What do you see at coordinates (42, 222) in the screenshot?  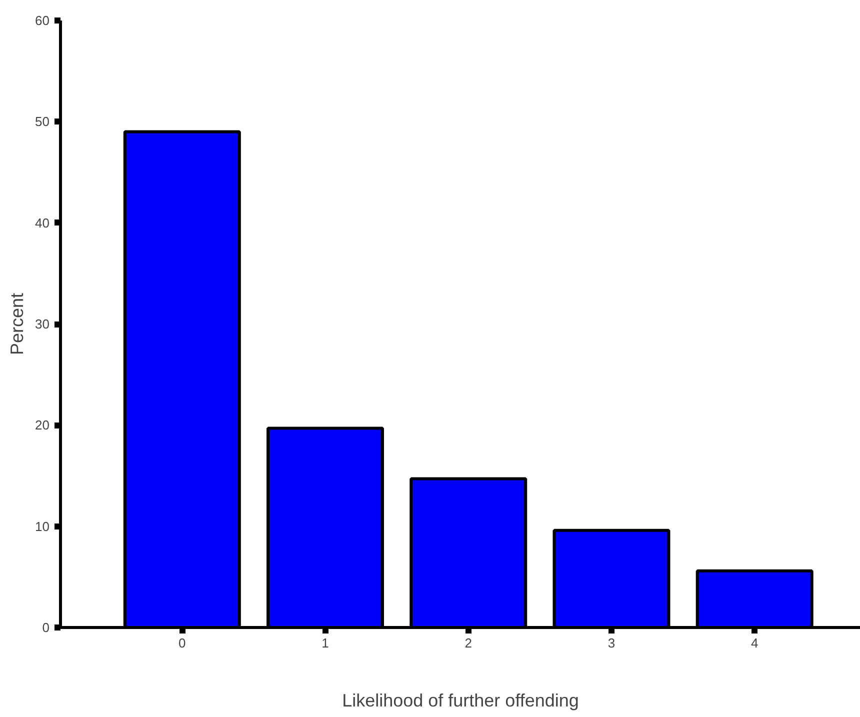 I see `y-tick-label: 40` at bounding box center [42, 222].